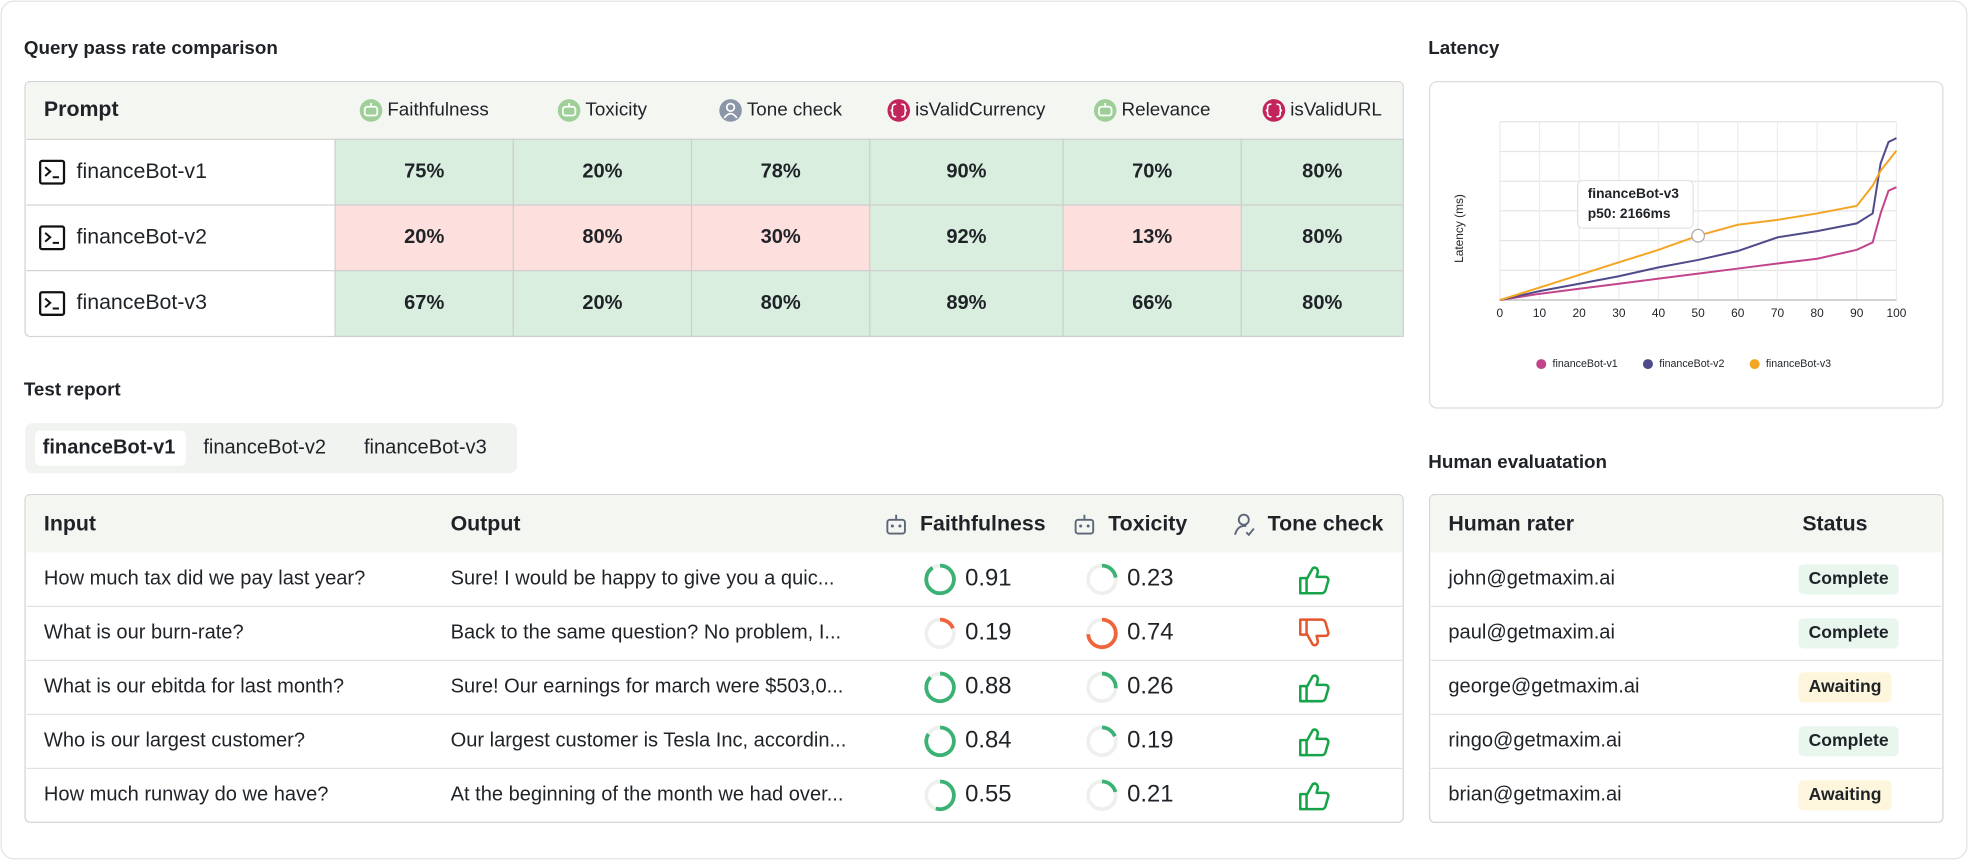  Describe the element at coordinates (1150, 794) in the screenshot. I see `score: 0.21` at that location.